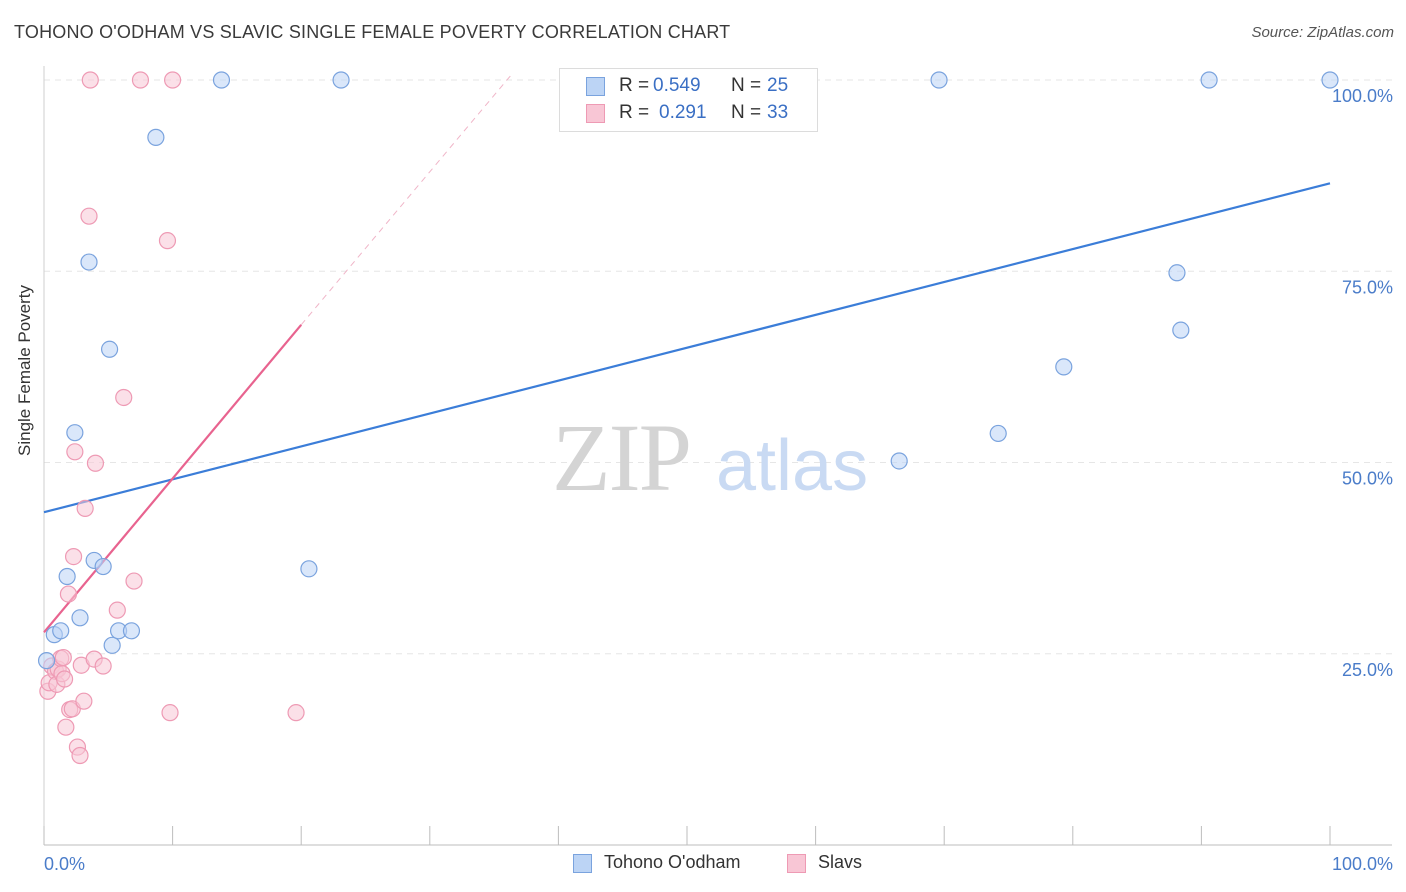 The image size is (1406, 892). Describe the element at coordinates (173, 479) in the screenshot. I see `trend-line-pink` at that location.